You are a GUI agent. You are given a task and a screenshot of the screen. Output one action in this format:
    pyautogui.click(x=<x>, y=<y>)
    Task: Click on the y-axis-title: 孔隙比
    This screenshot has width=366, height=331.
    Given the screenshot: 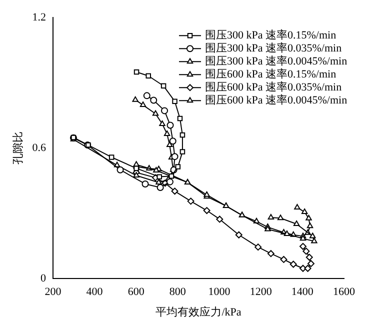 What is the action you would take?
    pyautogui.click(x=17, y=148)
    